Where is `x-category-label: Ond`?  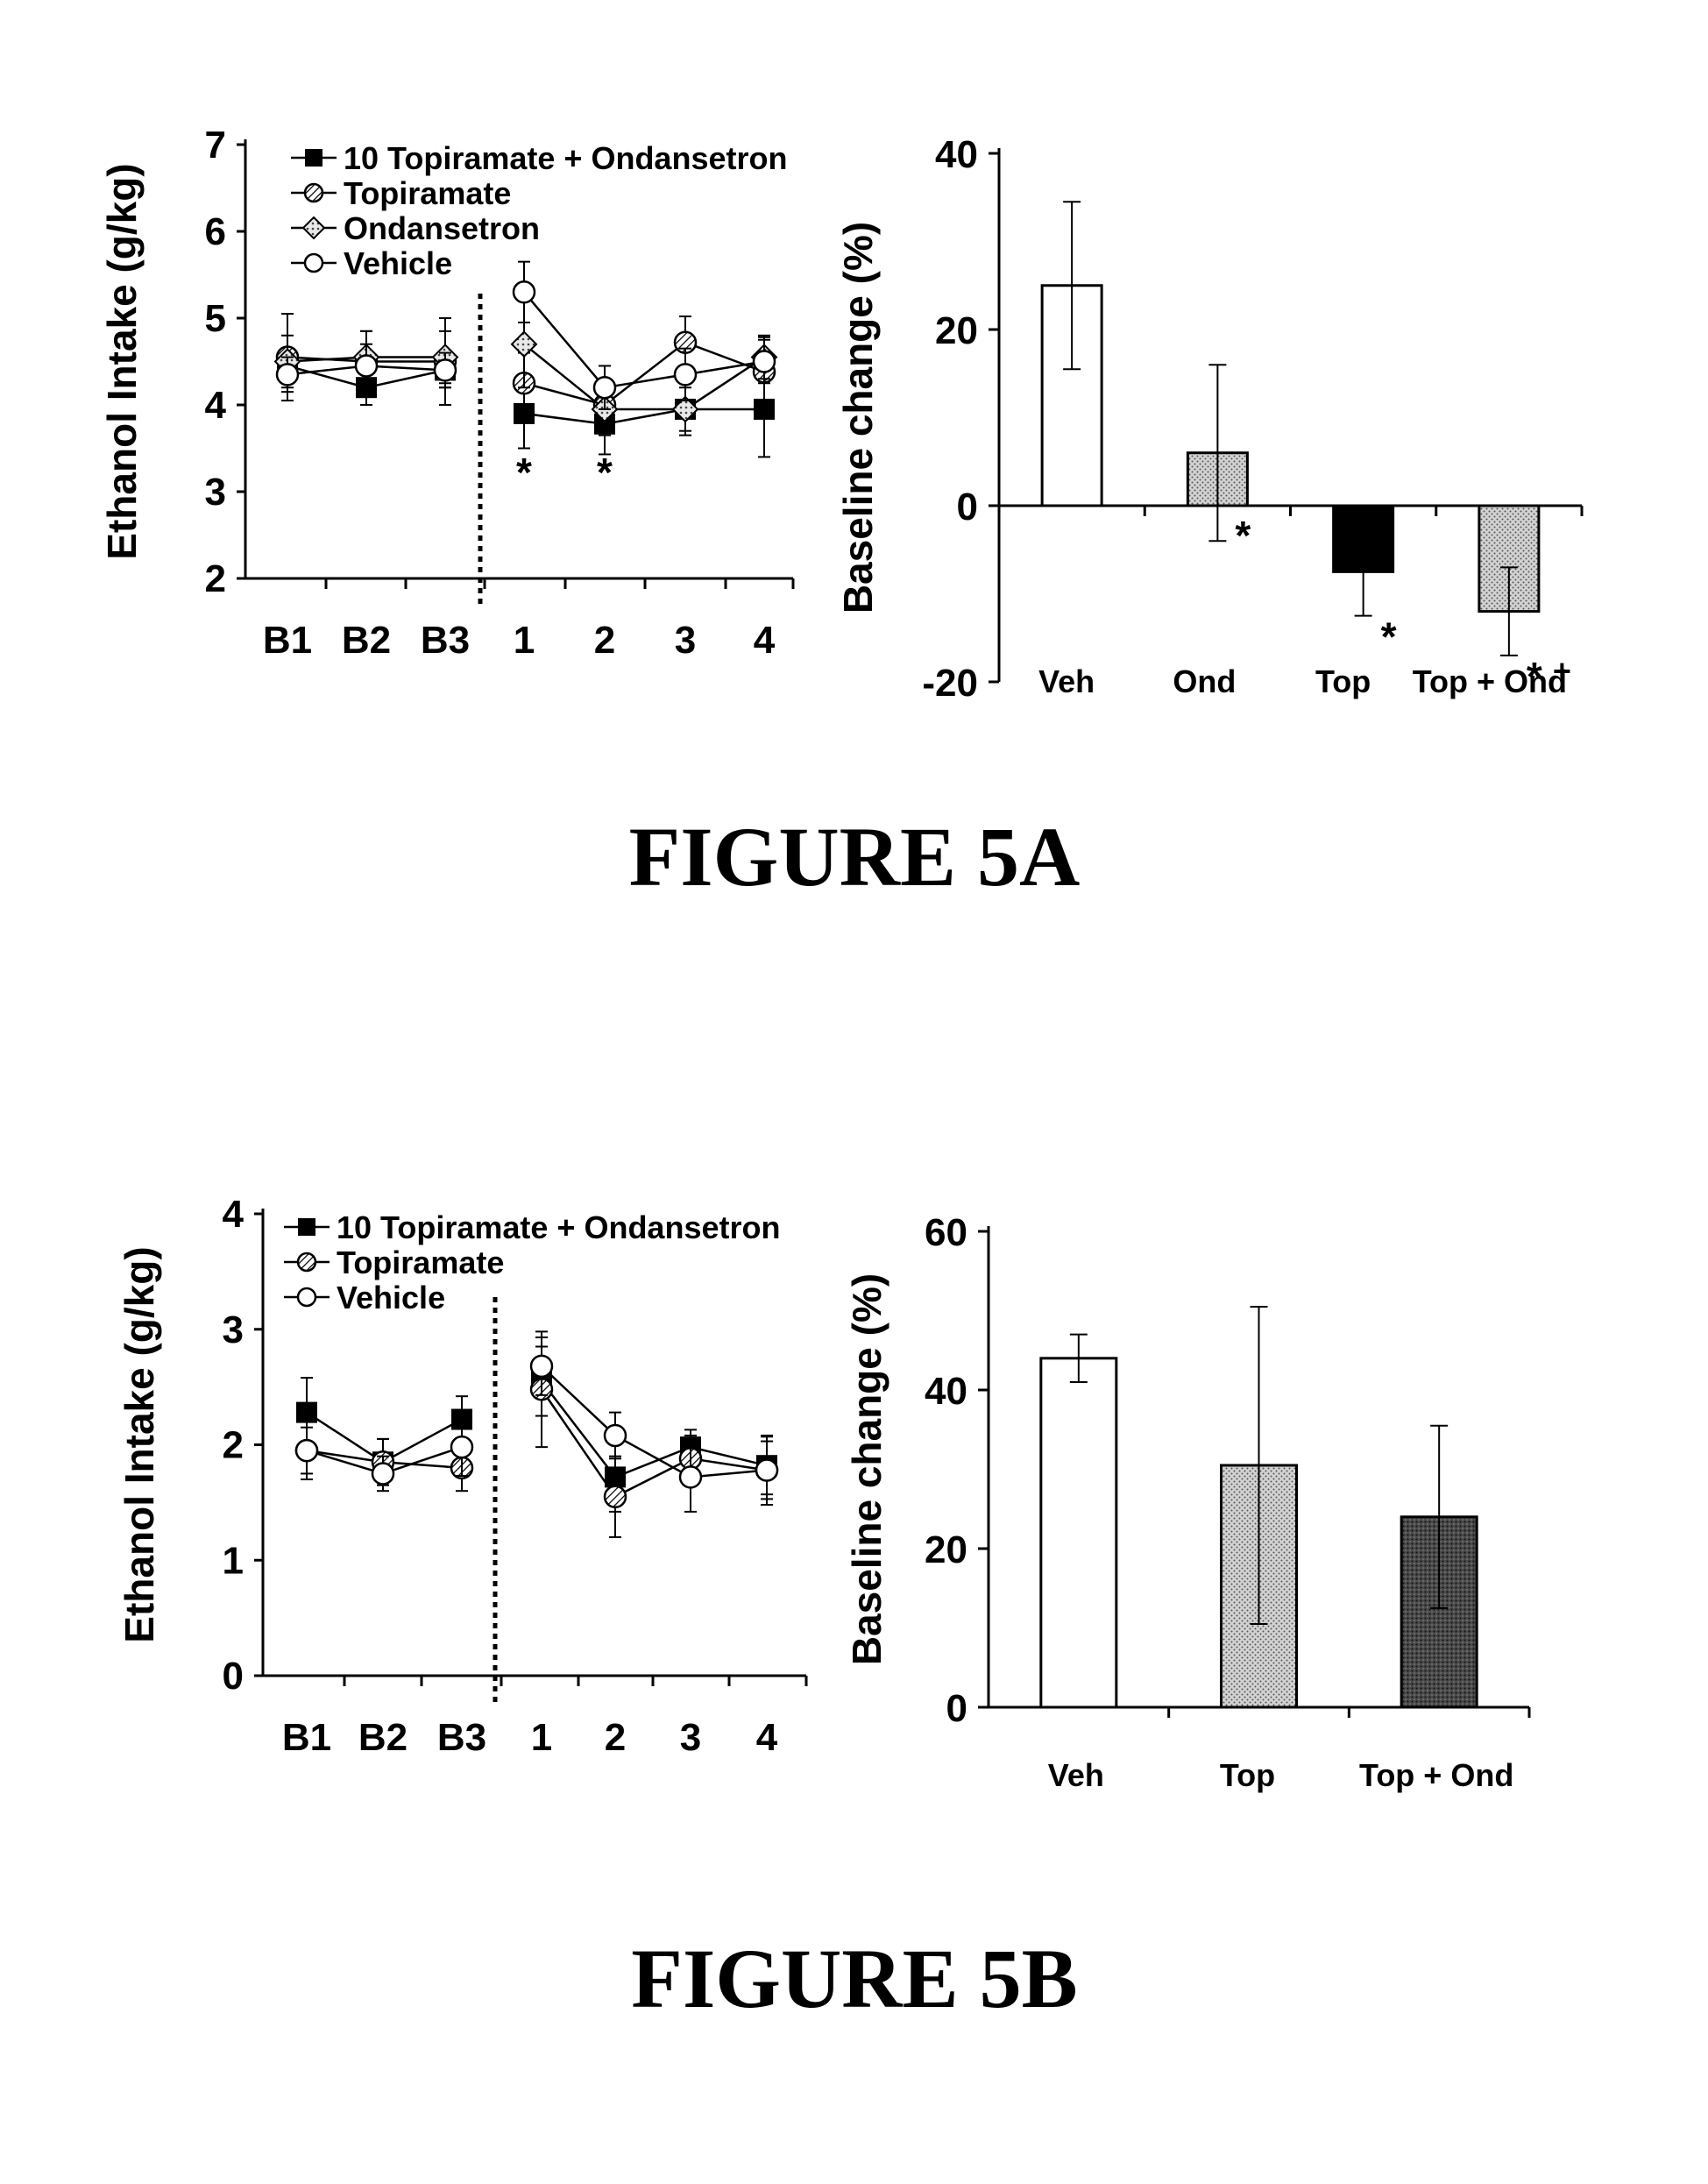 x-category-label: Ond is located at coordinates (1205, 681).